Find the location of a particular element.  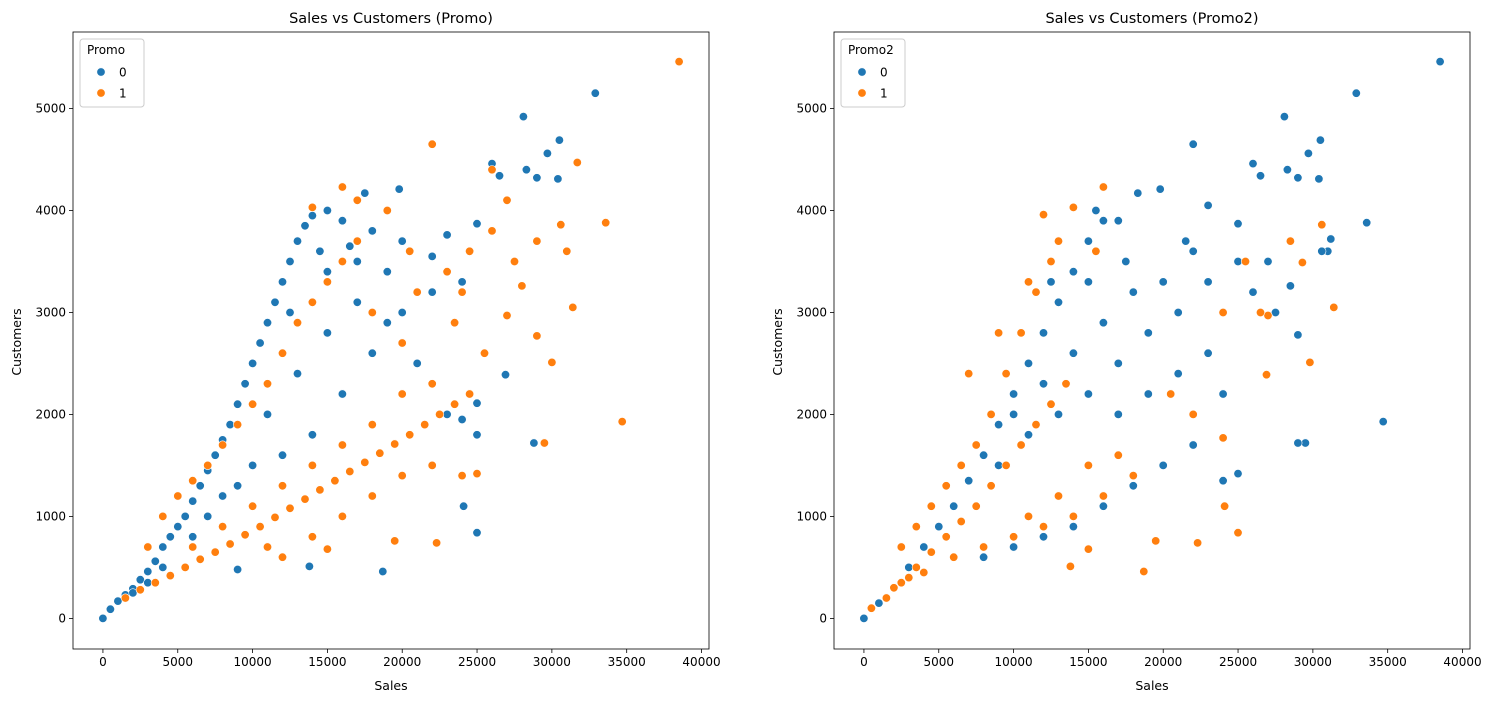

x-axis-ticks: 0 5000 10000 15000 20000 25000 30000 35000 40000 is located at coordinates (410, 659).